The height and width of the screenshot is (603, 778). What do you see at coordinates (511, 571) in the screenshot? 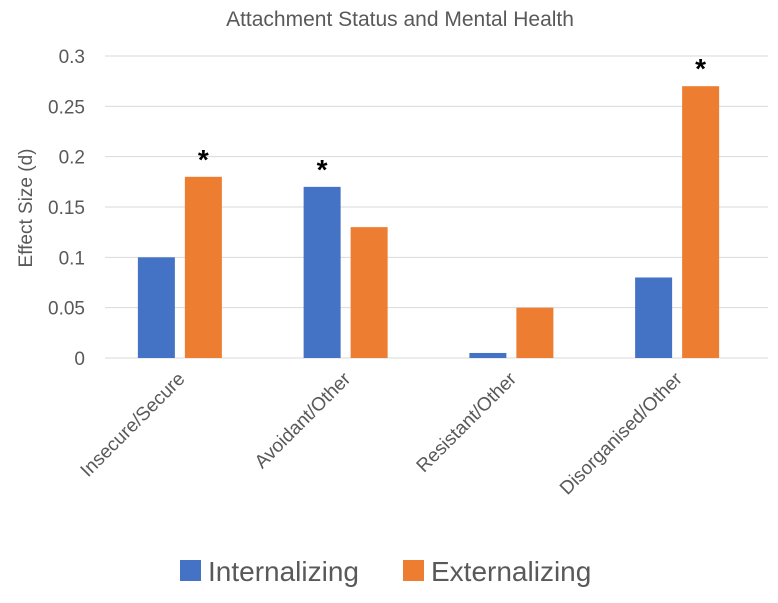
I see `legend-label-externalizing: Externalizing` at bounding box center [511, 571].